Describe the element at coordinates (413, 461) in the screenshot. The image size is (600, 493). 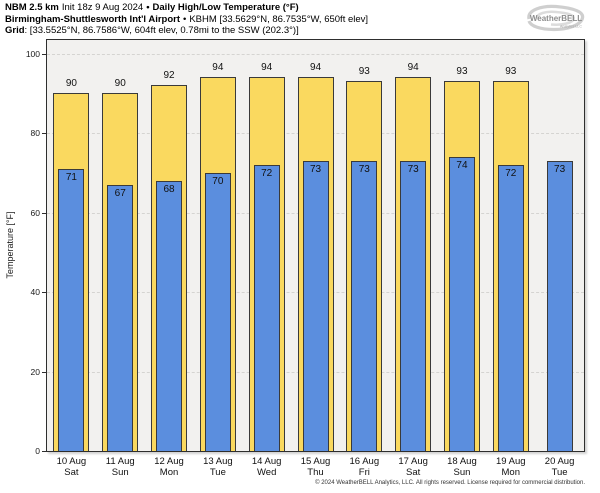
I see `x-axis-date: 17 Aug` at that location.